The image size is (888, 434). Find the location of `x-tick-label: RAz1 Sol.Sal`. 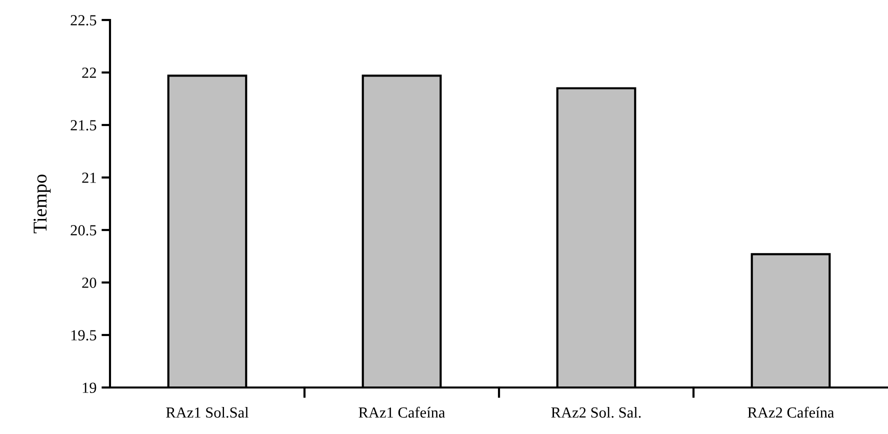

x-tick-label: RAz1 Sol.Sal is located at coordinates (207, 412).